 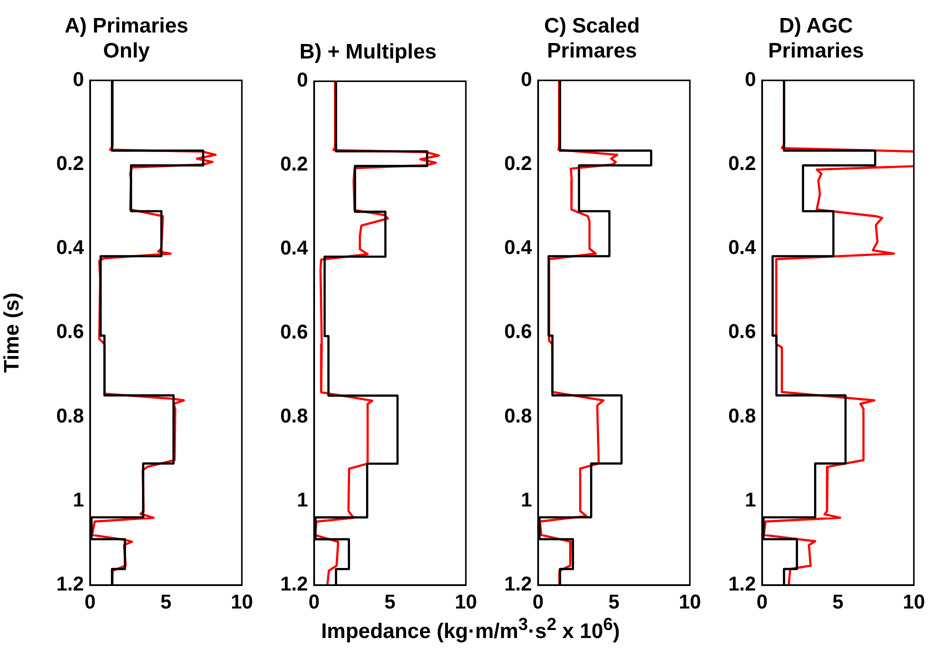 What do you see at coordinates (470, 629) in the screenshot?
I see `x-axis-title: Impedance (kg·m/m$^{3}$·s$^{2}$ x 10$^{6}$)` at bounding box center [470, 629].